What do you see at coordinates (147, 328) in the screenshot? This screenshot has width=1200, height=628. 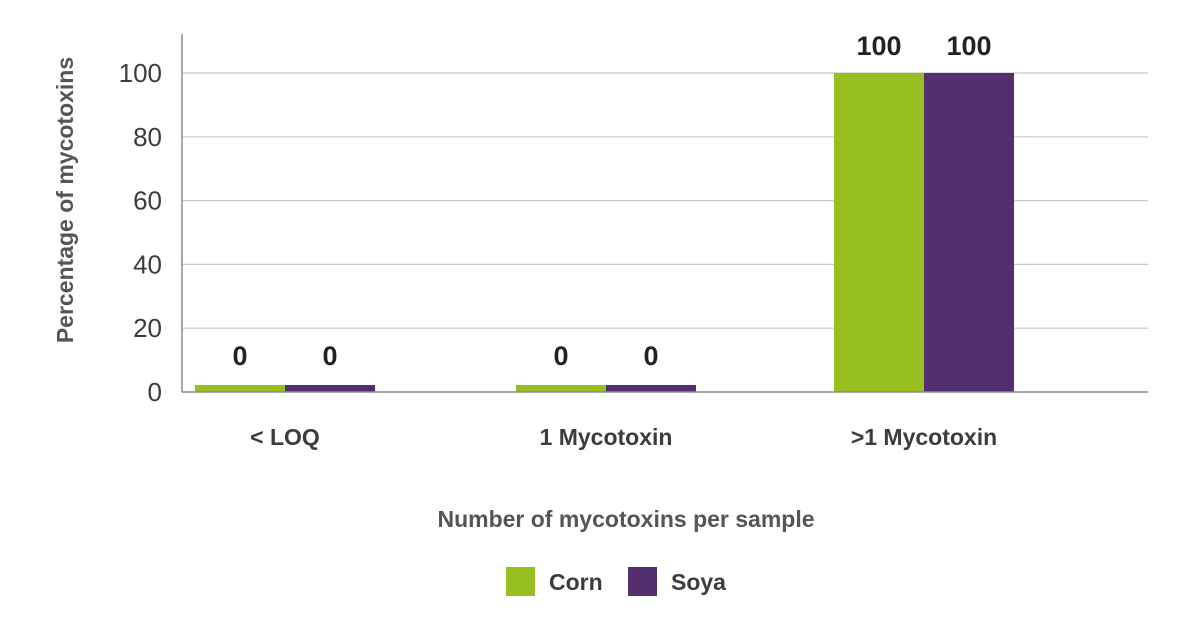 I see `y-tick-label: 20` at bounding box center [147, 328].